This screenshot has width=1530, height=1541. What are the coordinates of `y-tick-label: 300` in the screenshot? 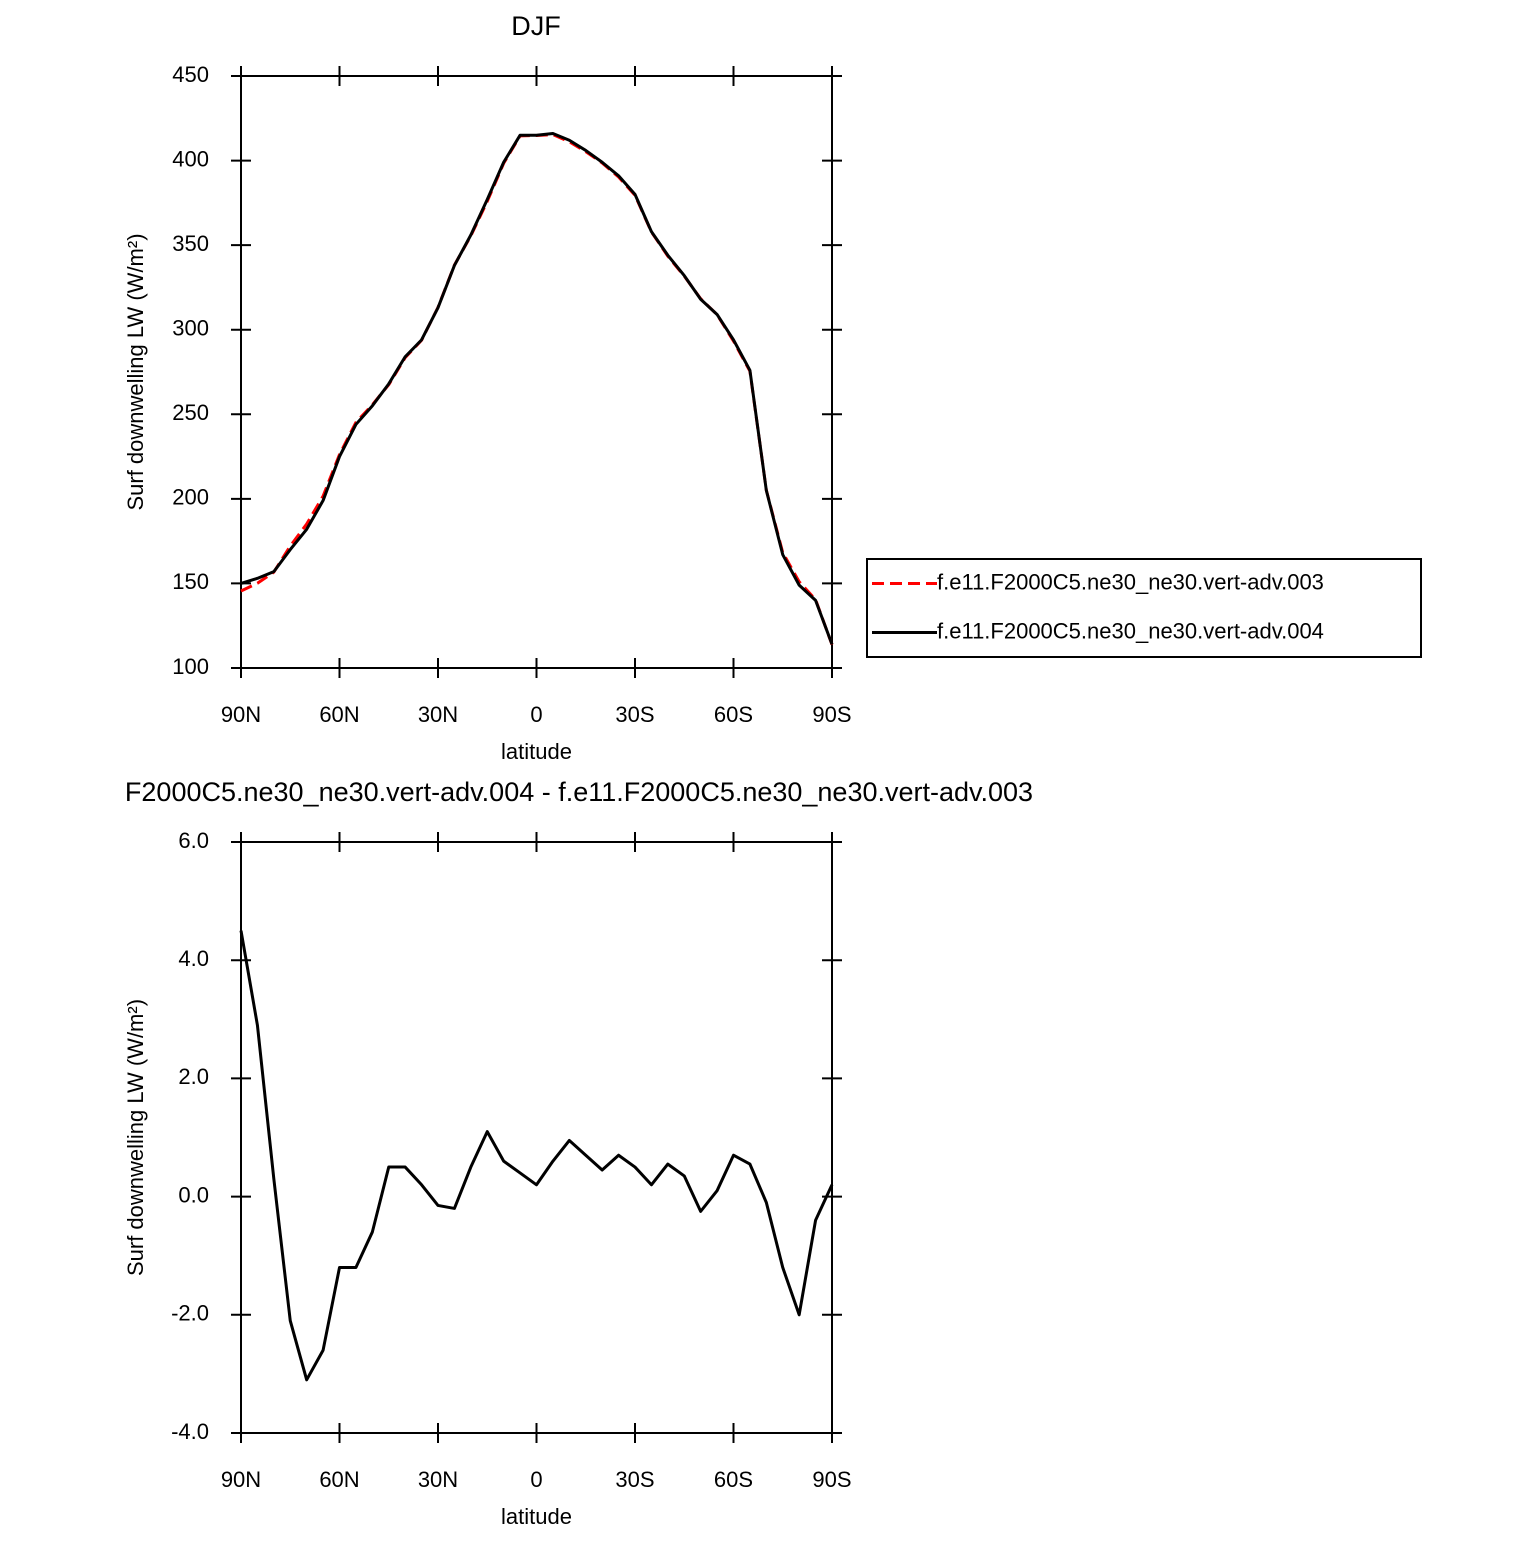 It's located at (190, 328).